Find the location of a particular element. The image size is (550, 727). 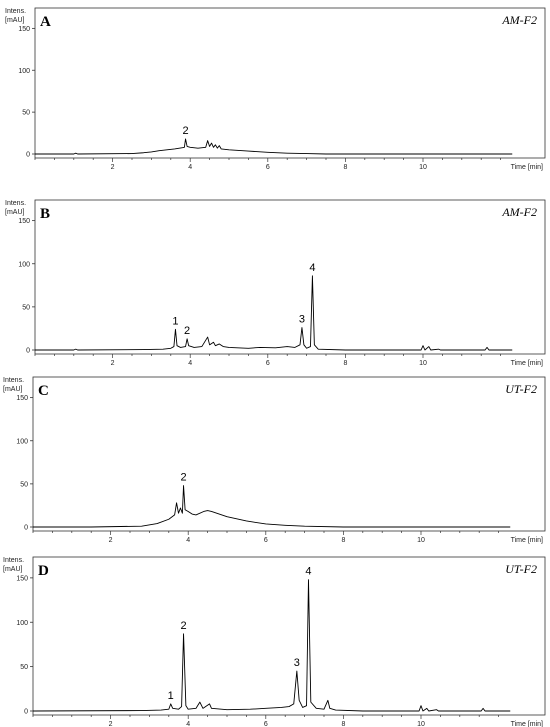

panel-letter: A is located at coordinates (45, 22).